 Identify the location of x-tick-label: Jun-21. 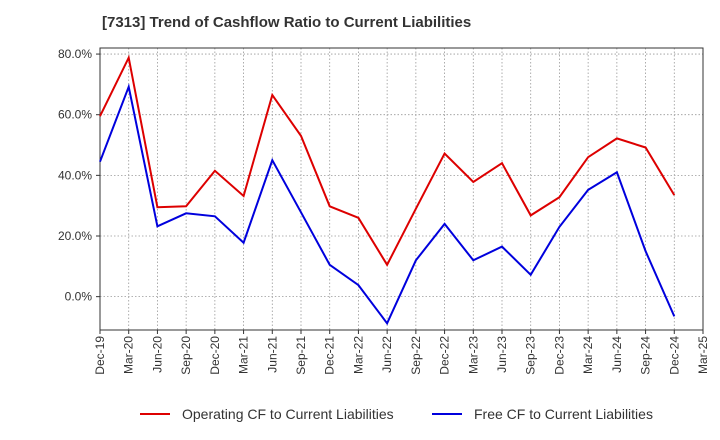
(272, 354).